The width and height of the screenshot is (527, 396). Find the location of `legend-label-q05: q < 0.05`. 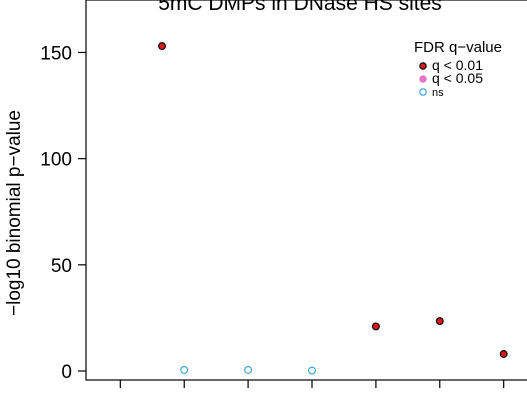

legend-label-q05: q < 0.05 is located at coordinates (457, 78).